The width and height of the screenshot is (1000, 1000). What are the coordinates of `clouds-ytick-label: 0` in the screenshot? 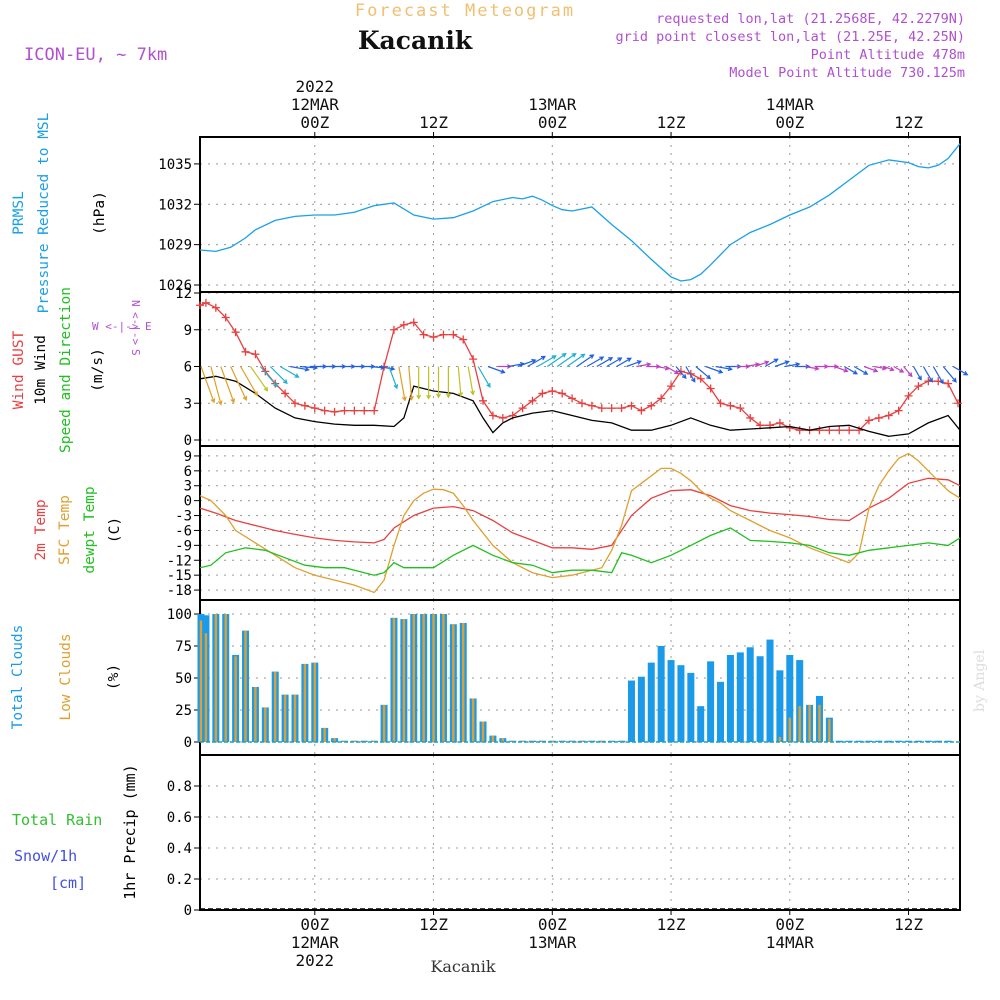 It's located at (188, 743).